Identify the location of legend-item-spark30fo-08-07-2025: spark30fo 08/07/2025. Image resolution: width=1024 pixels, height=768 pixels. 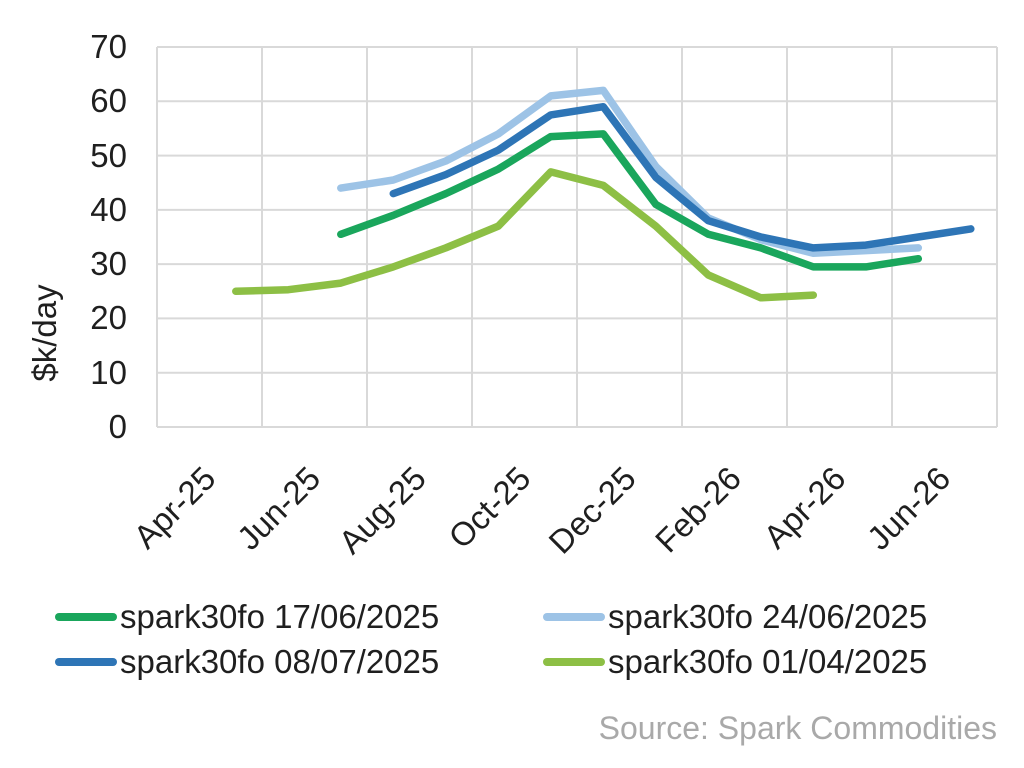
(299, 662).